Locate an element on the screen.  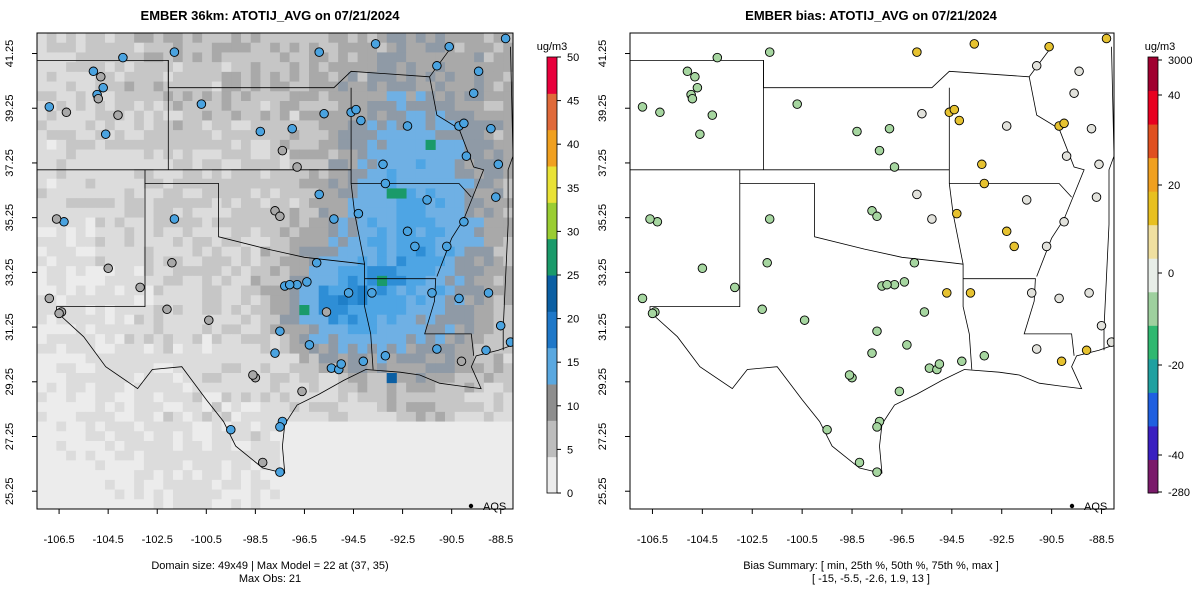
x-tick-label: -88.5 is located at coordinates (500, 540).